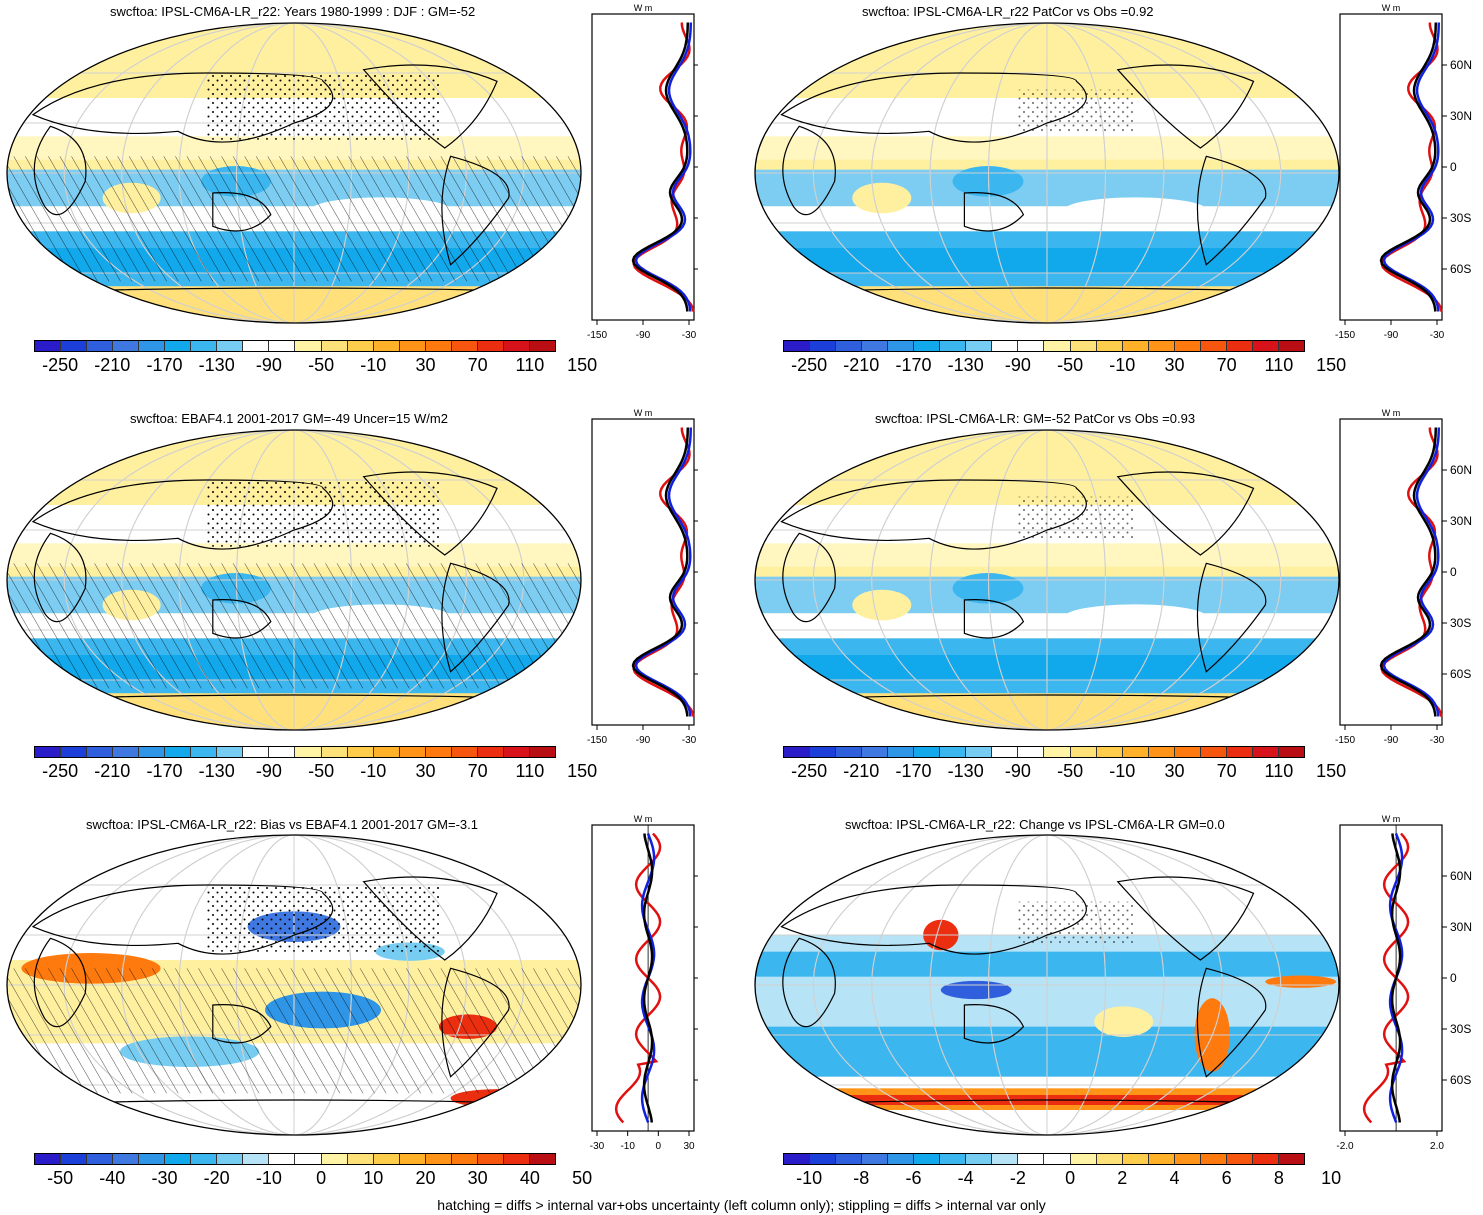  What do you see at coordinates (1062, 1179) in the screenshot?
I see `colorbar-labels-6: -10 -8 -6 -4 -2 0 2 4 6 8 10` at bounding box center [1062, 1179].